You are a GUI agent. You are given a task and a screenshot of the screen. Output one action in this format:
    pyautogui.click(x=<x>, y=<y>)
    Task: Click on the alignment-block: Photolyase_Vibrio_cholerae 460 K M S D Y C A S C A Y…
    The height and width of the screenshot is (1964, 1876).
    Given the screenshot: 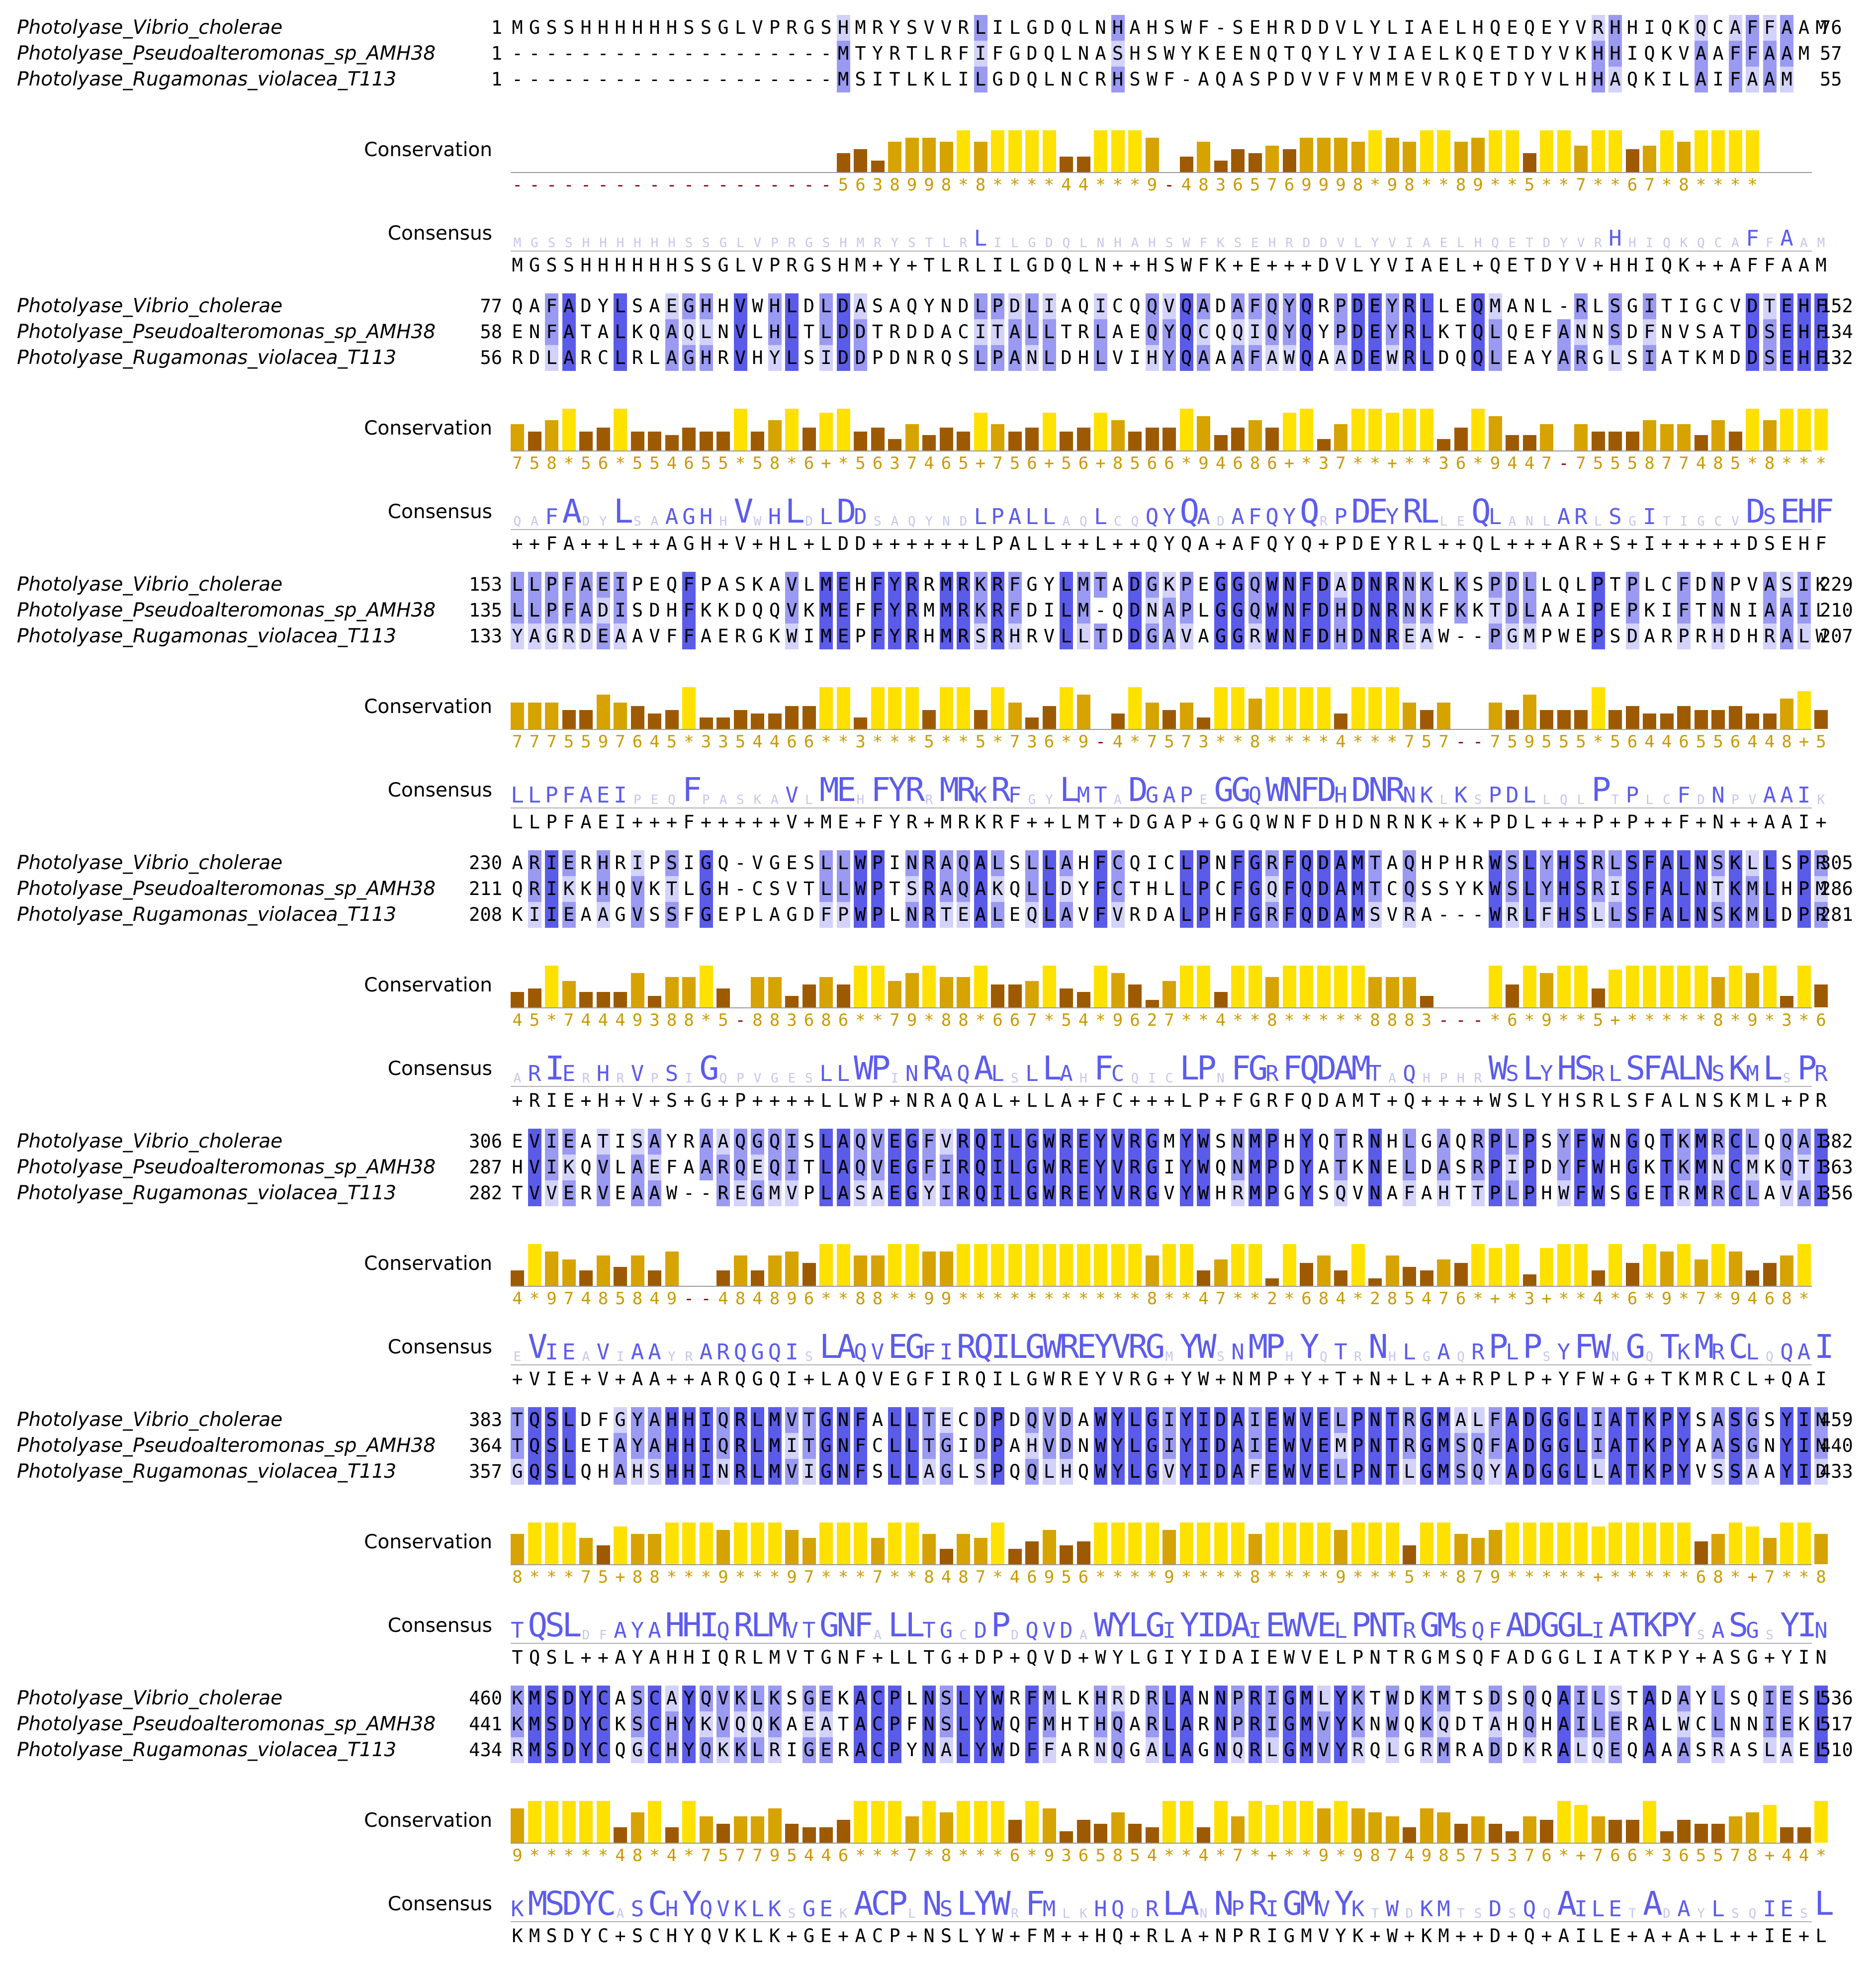 What is the action you would take?
    pyautogui.click(x=938, y=1825)
    